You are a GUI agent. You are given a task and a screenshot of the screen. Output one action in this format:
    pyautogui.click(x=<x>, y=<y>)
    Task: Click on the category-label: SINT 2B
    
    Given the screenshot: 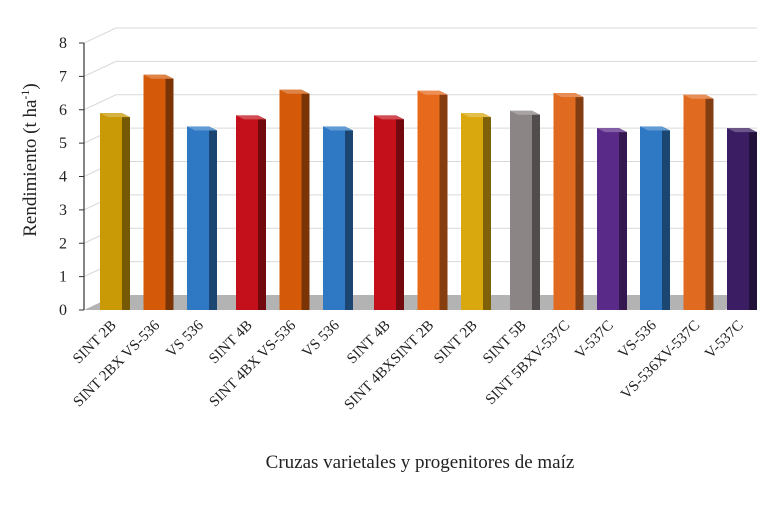 What is the action you would take?
    pyautogui.click(x=456, y=343)
    